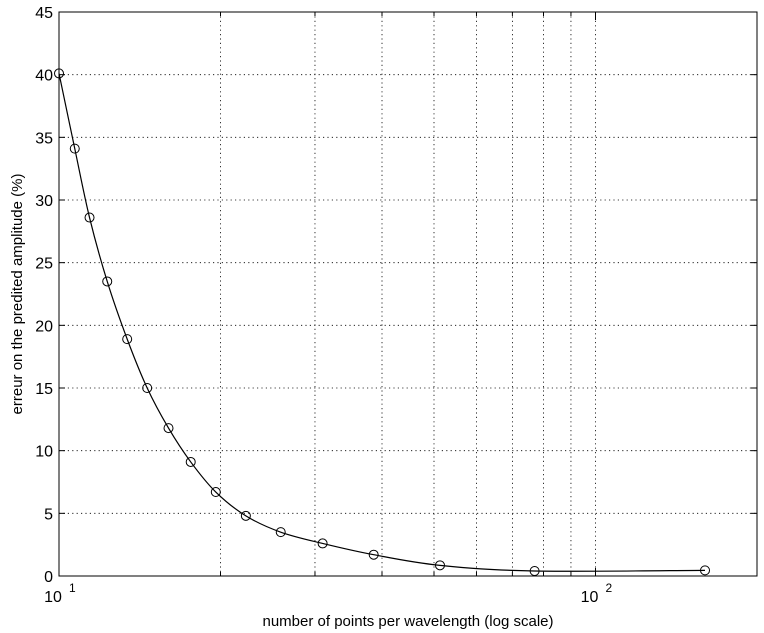  I want to click on y-tick-label: 25, so click(44, 264).